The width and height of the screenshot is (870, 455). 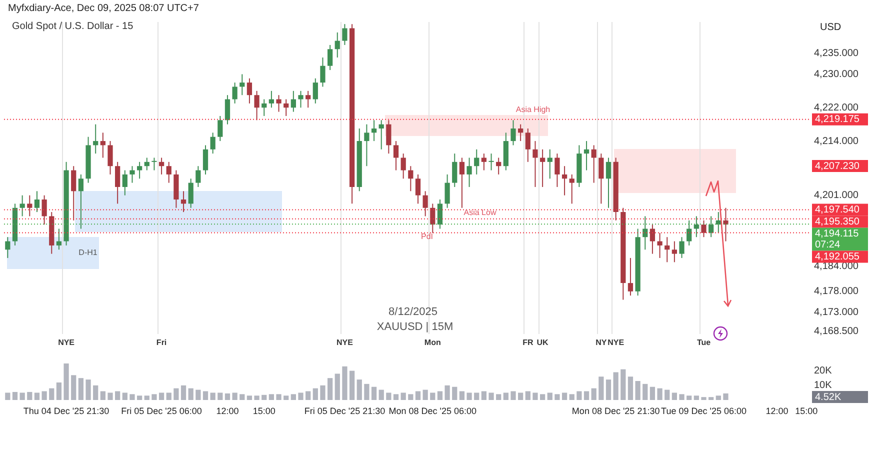 What do you see at coordinates (533, 109) in the screenshot?
I see `annotation: Asia High` at bounding box center [533, 109].